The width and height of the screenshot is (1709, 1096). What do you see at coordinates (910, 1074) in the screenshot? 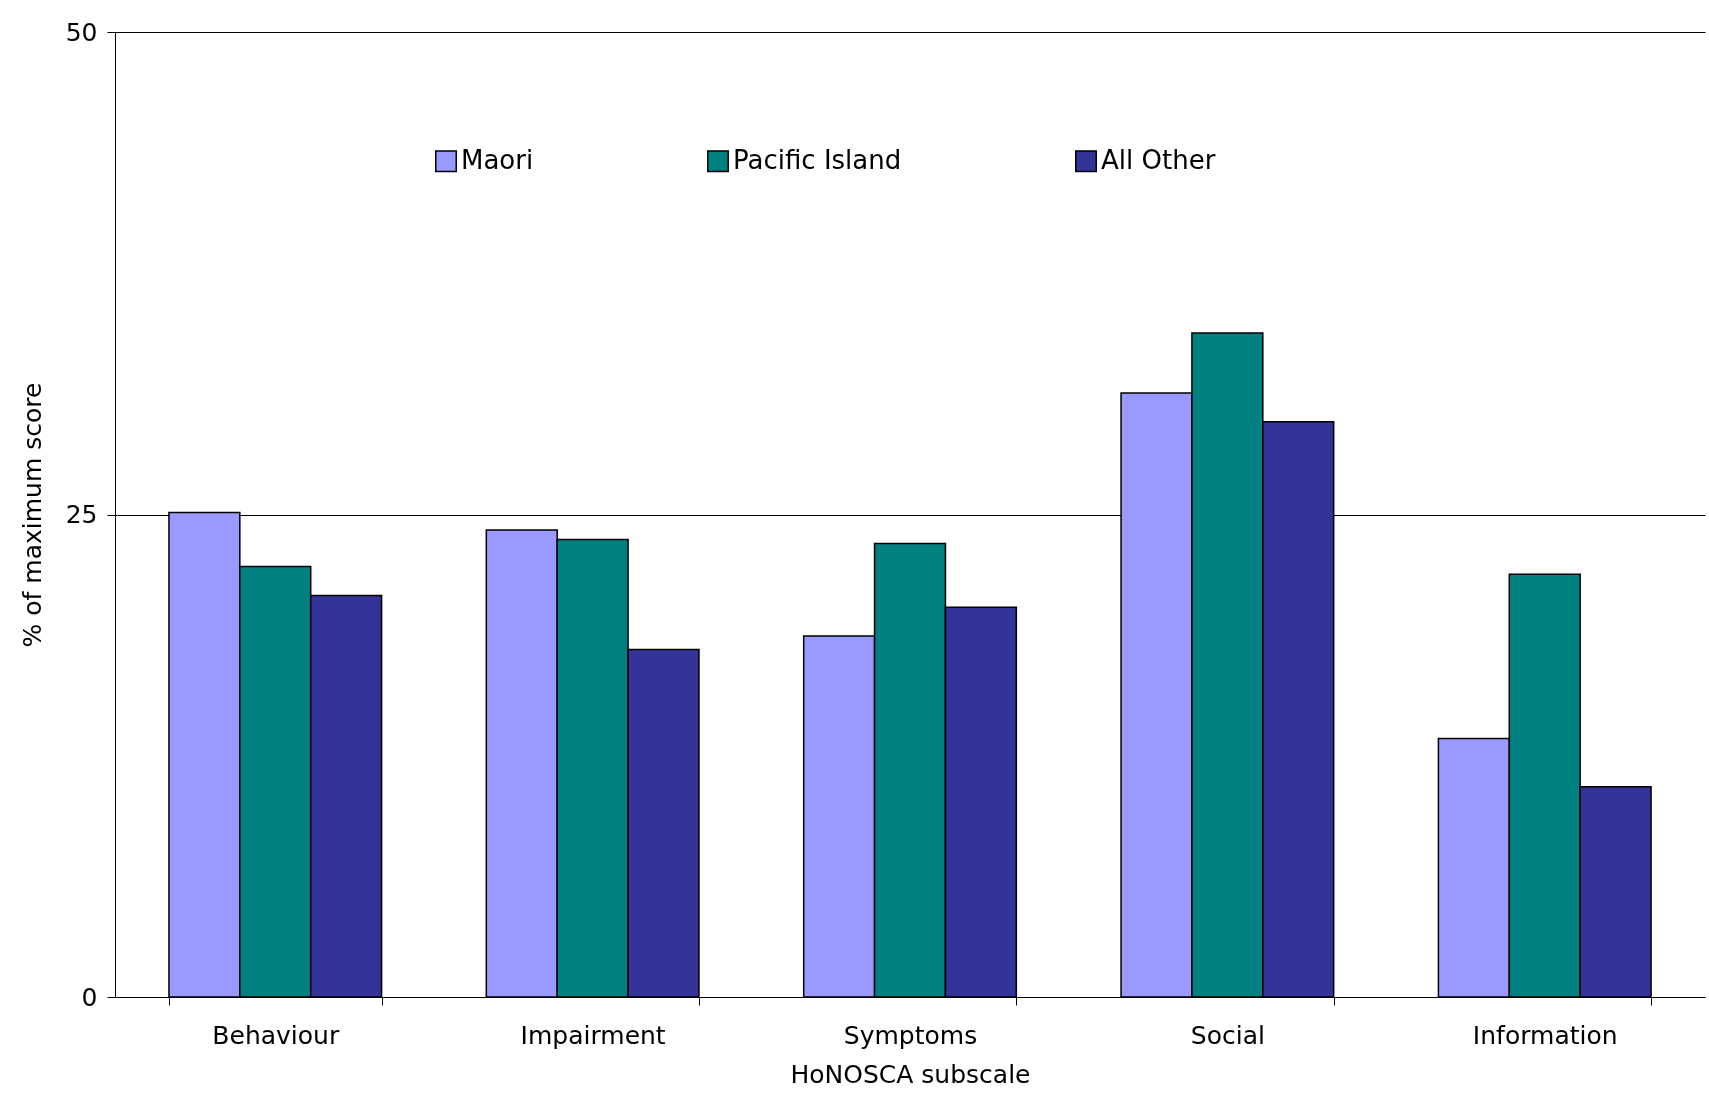
I see `x-axis-title: HoNOSCA subscale` at bounding box center [910, 1074].